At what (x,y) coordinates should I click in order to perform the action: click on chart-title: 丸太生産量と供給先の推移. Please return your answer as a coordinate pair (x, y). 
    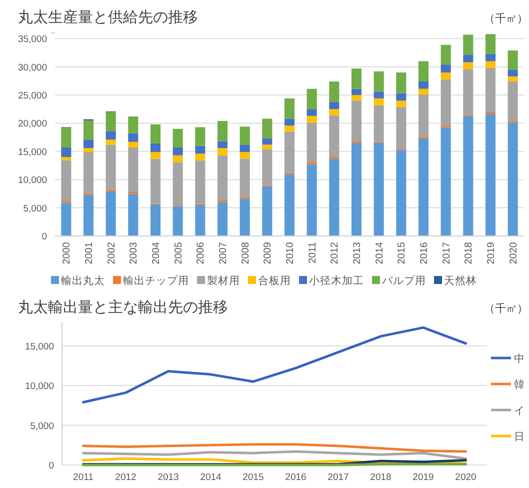
    Looking at the image, I should click on (108, 17).